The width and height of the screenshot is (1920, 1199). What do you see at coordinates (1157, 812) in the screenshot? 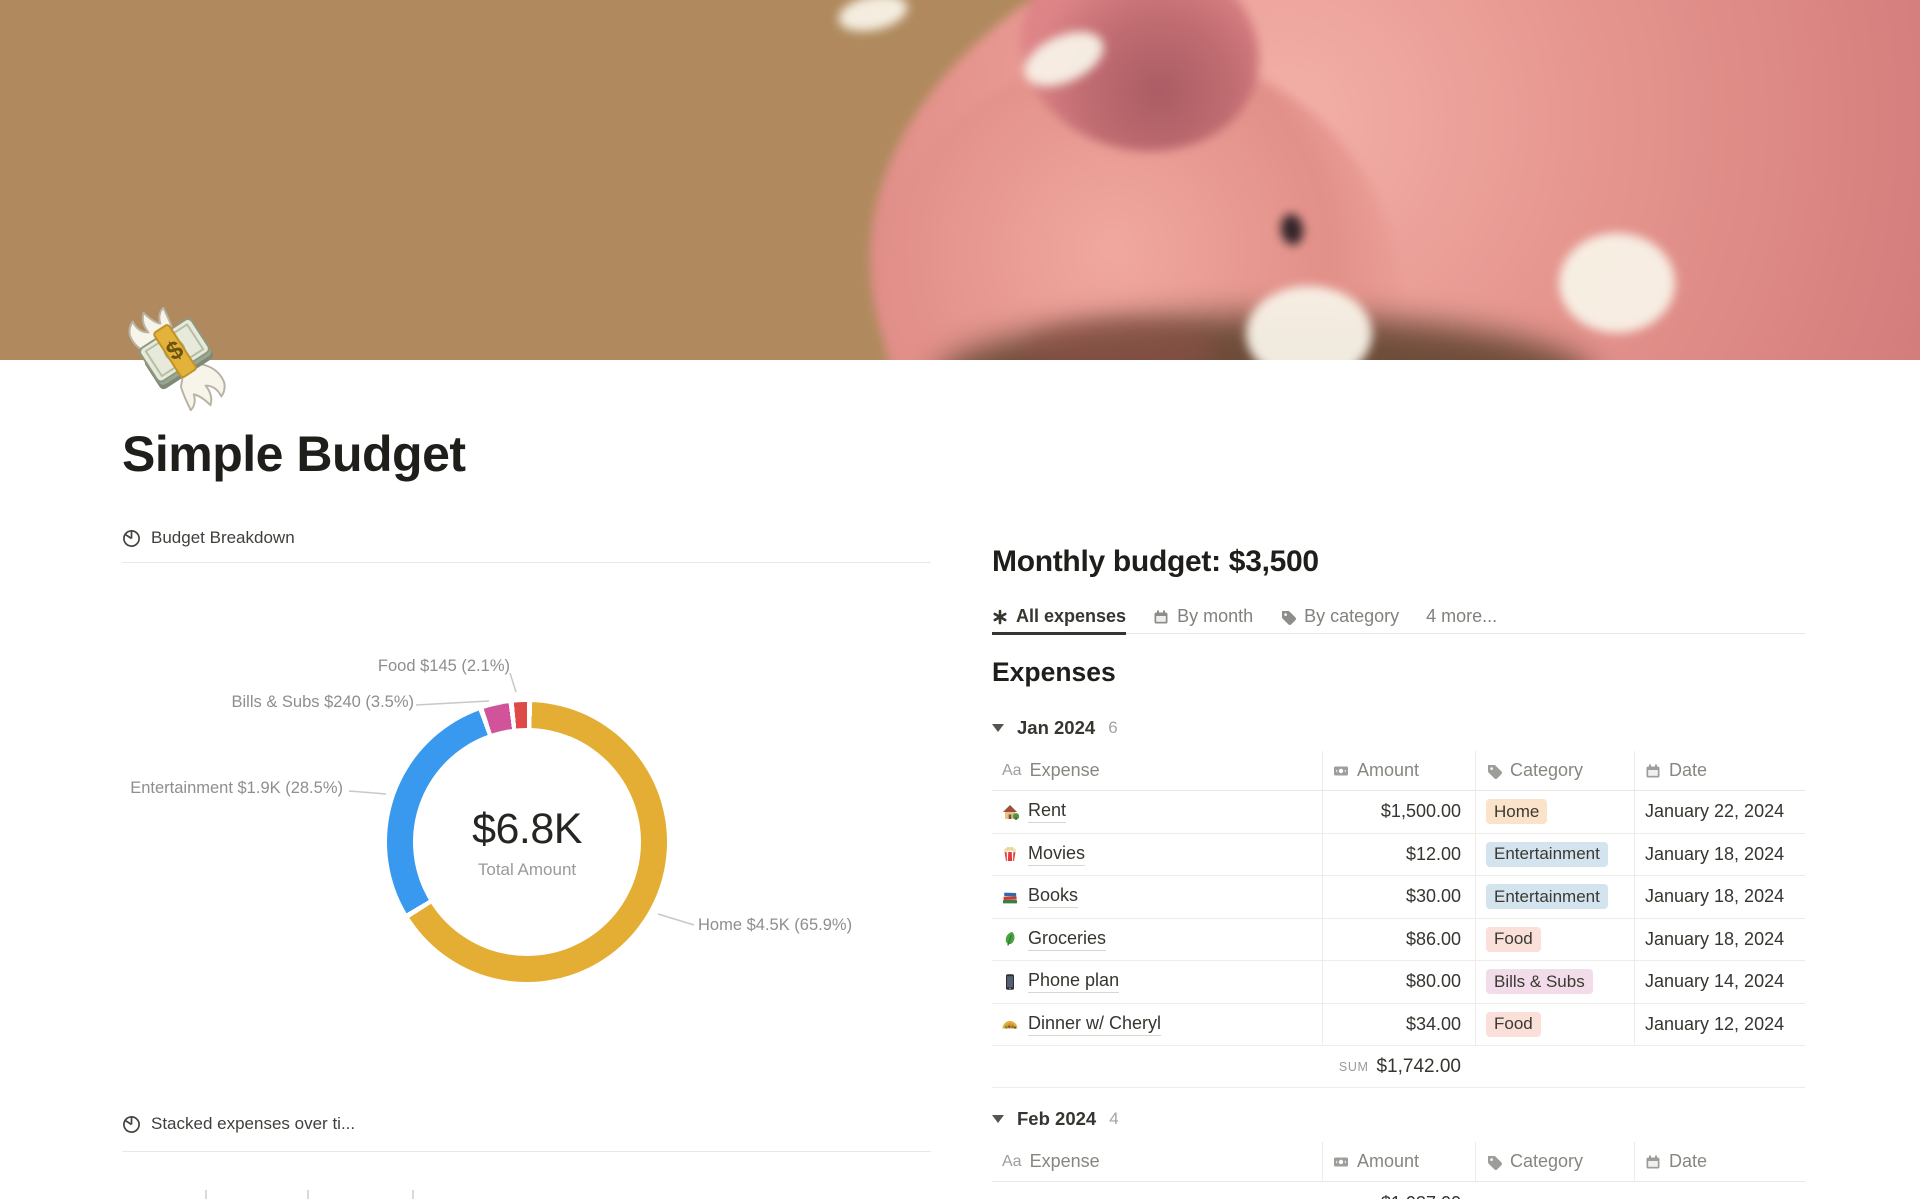
I see `expense-cell: Rent` at bounding box center [1157, 812].